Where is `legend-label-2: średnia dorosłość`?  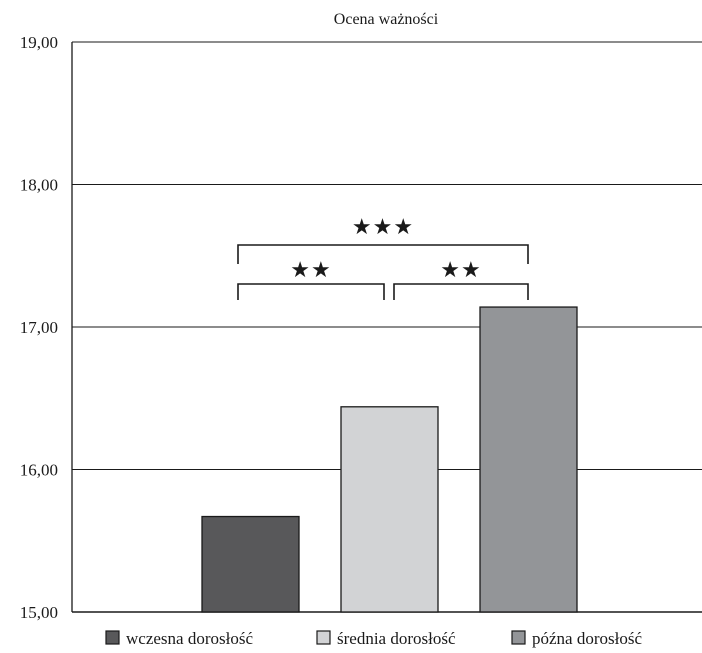
legend-label-2: średnia dorosłość is located at coordinates (396, 638).